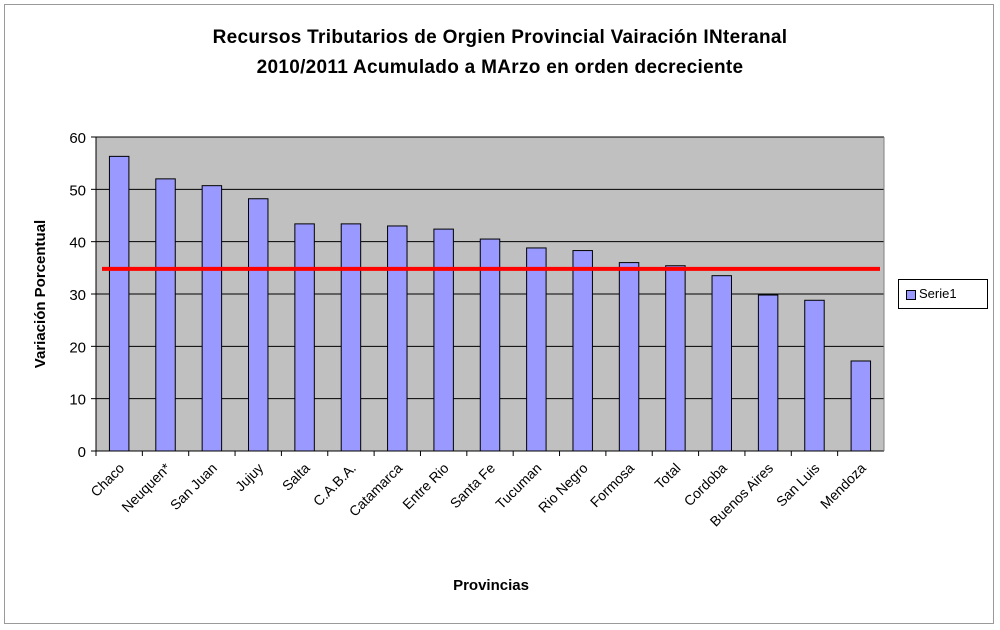 The height and width of the screenshot is (630, 1000). Describe the element at coordinates (563, 488) in the screenshot. I see `x-tick-label: Rio Negro` at that location.